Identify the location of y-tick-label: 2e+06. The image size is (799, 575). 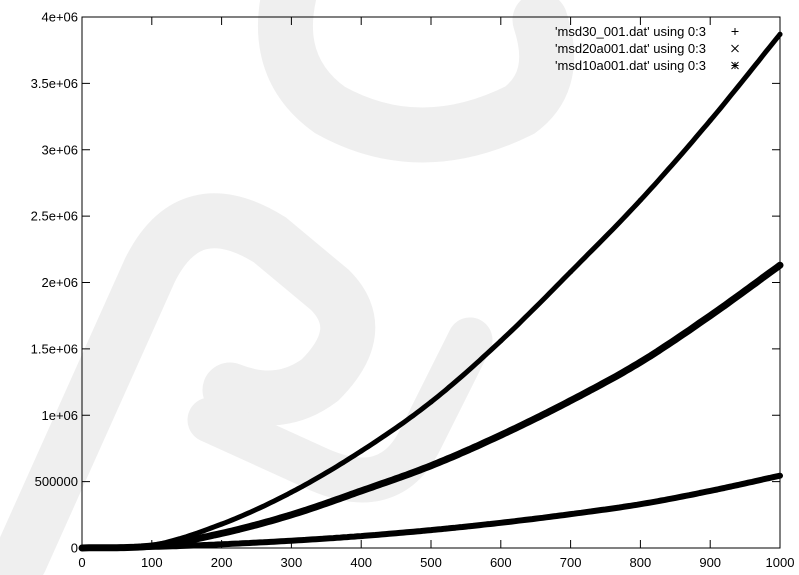
(59, 282).